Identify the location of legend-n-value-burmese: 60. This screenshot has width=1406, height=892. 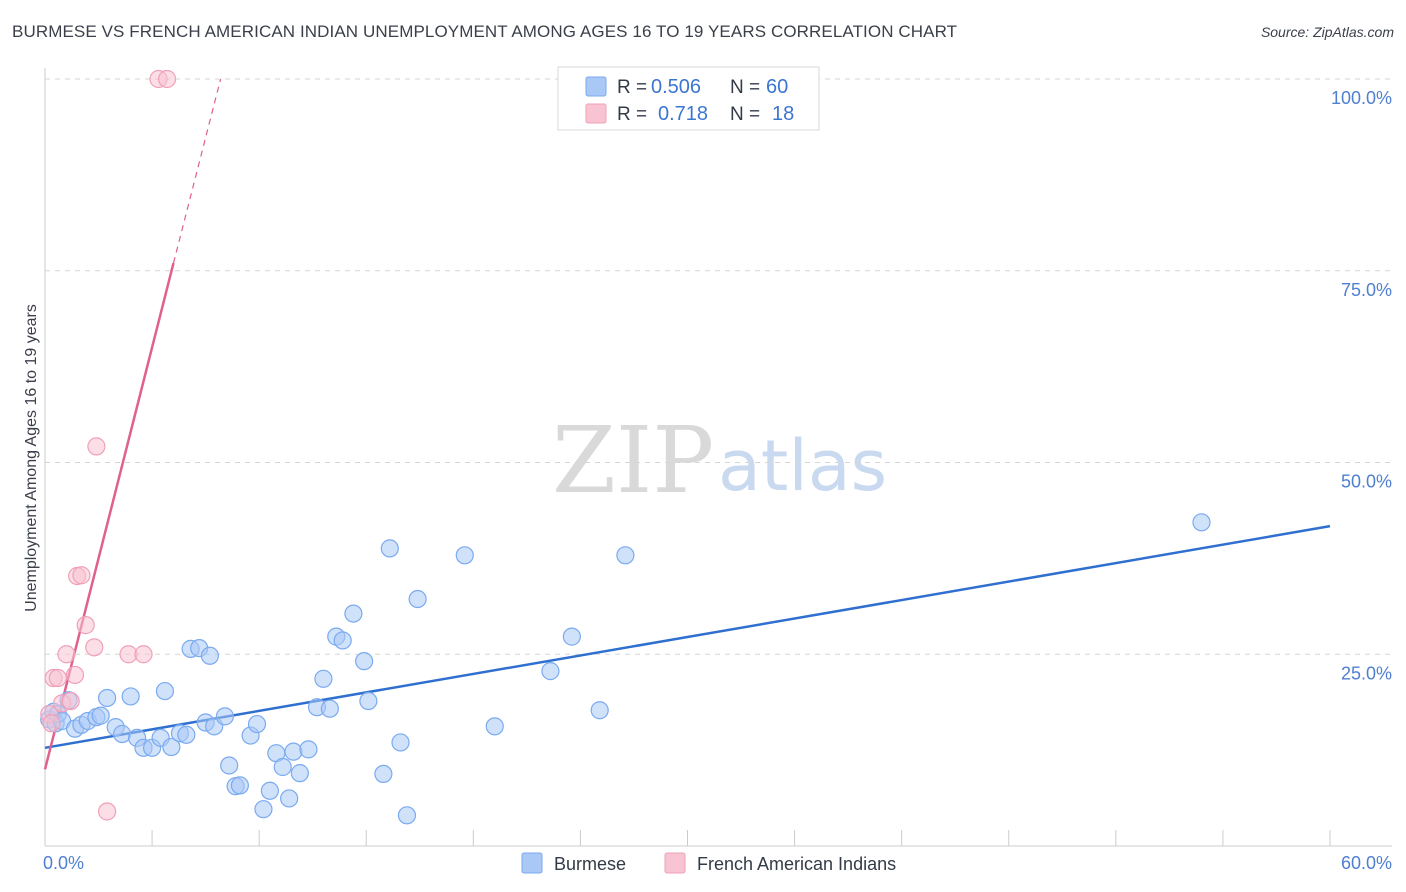
(777, 87).